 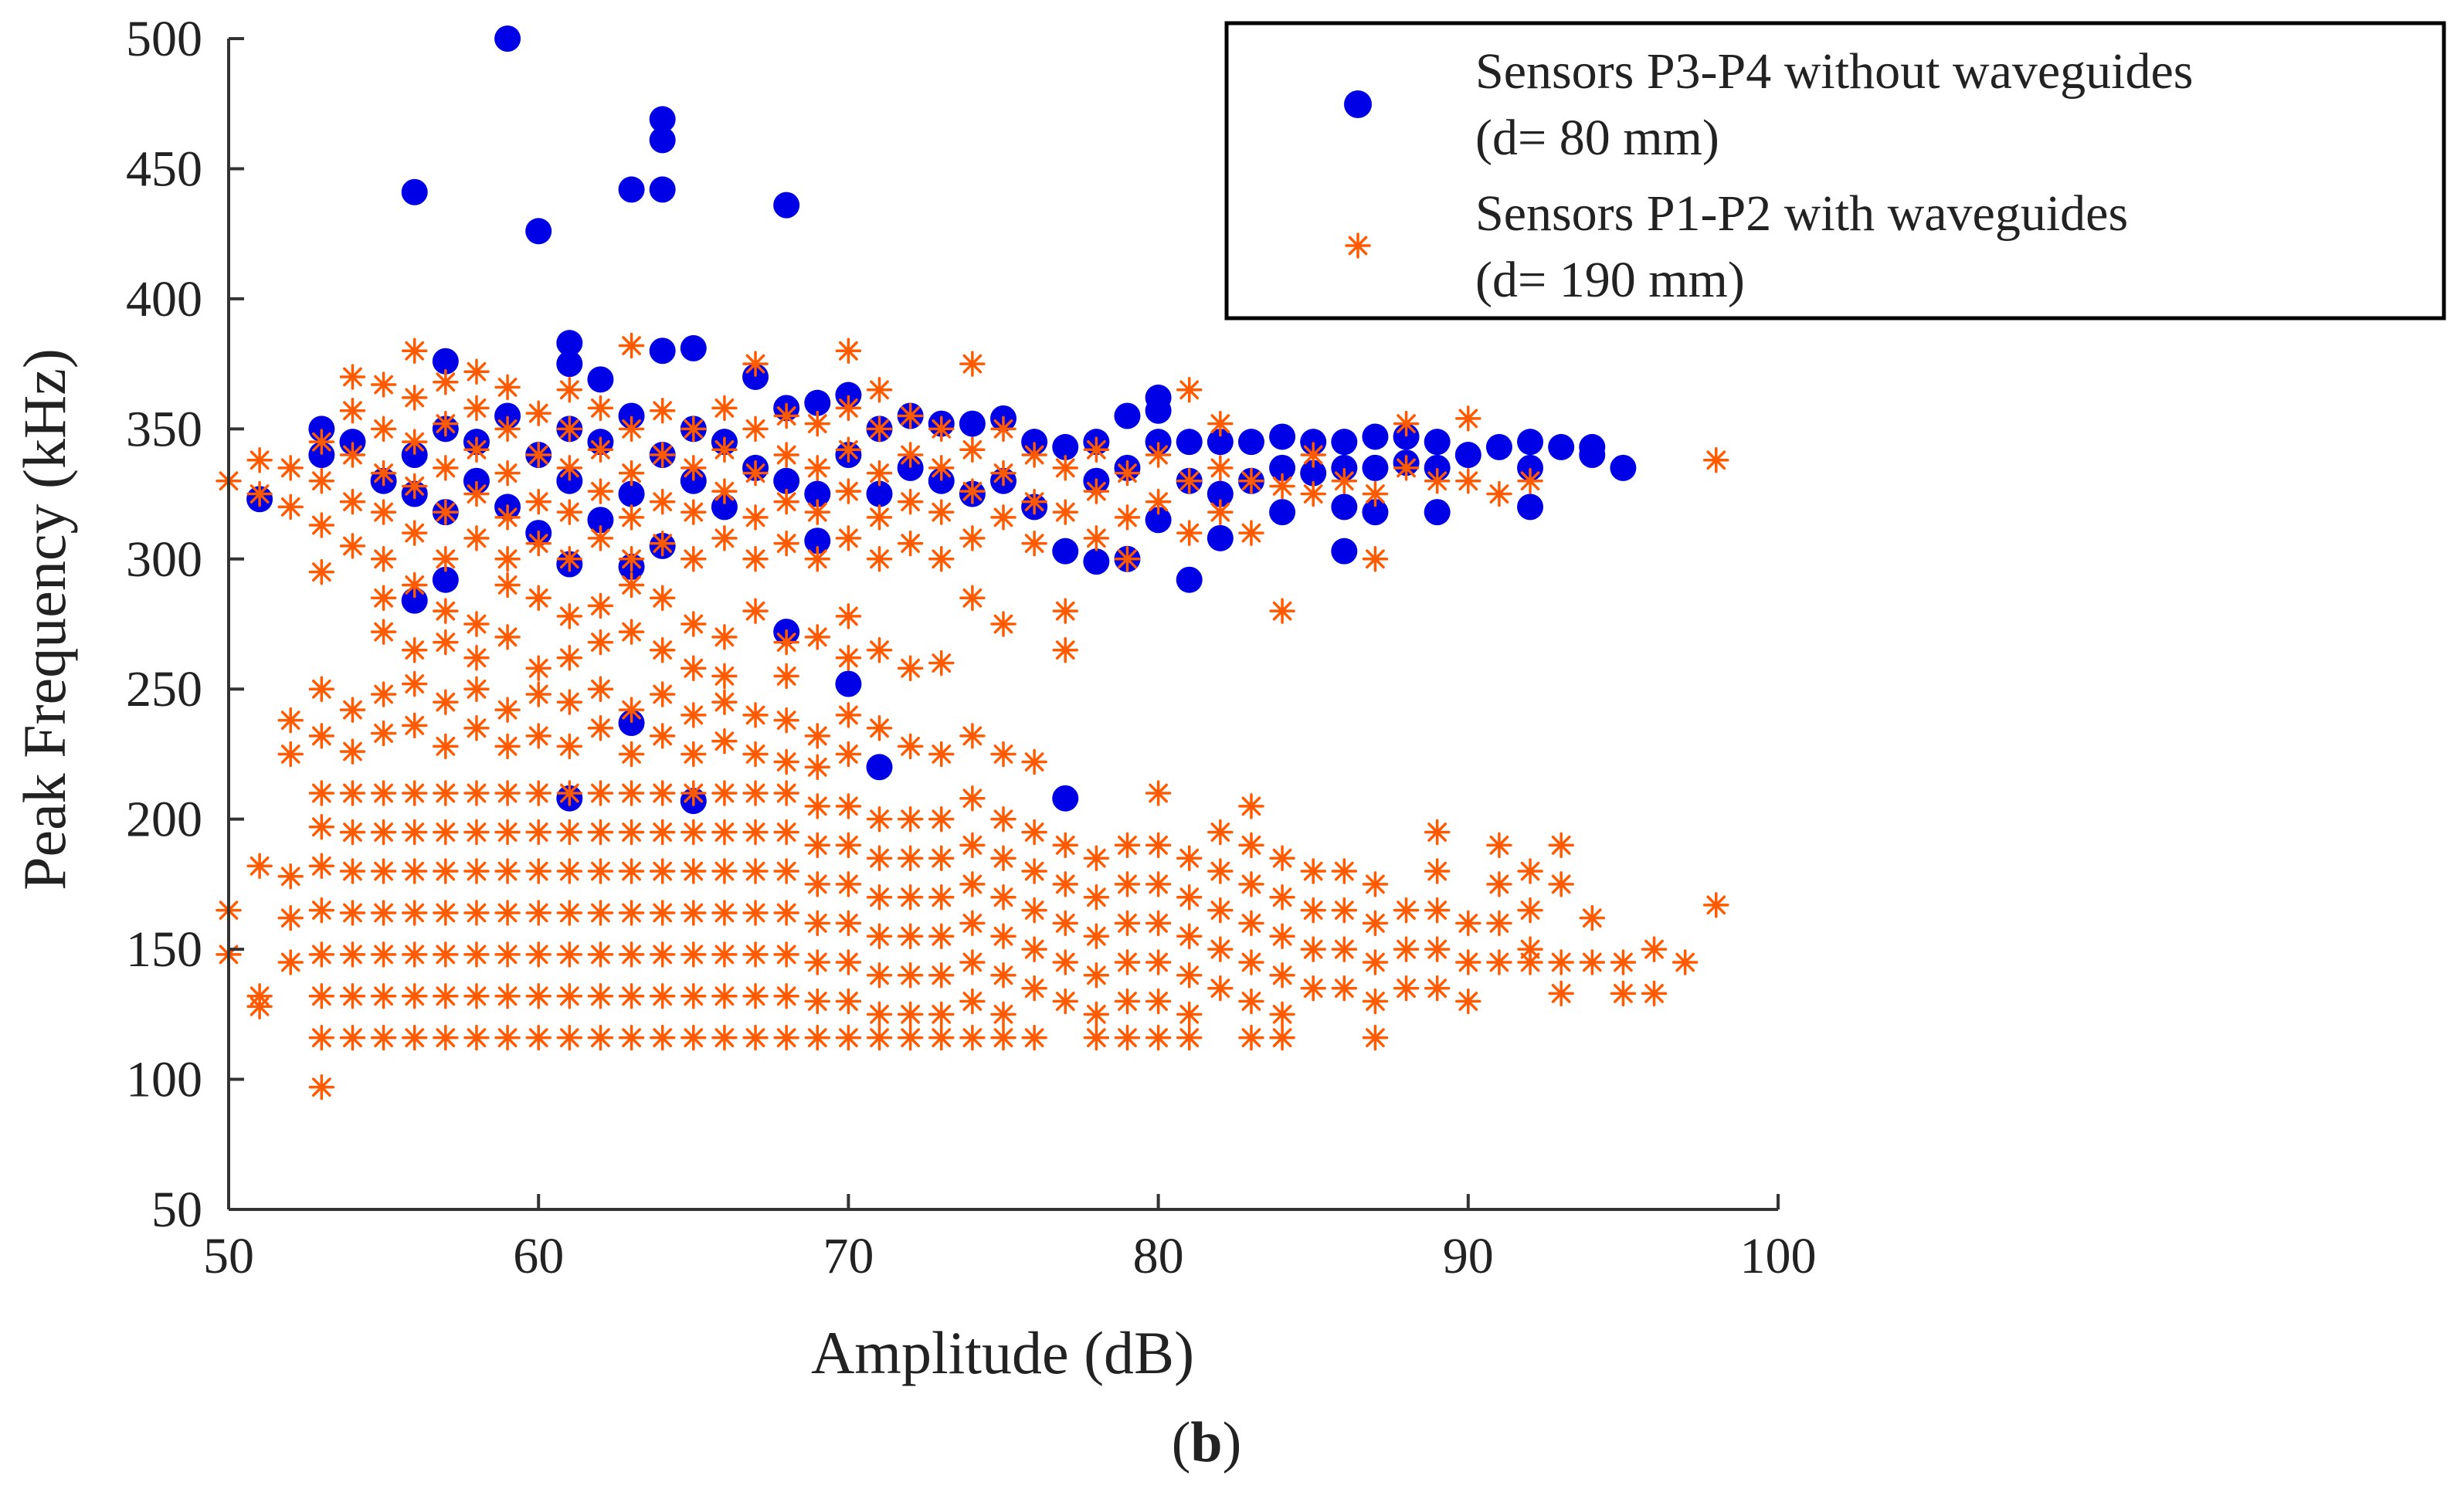 What do you see at coordinates (164, 689) in the screenshot?
I see `y-tick-label: 250` at bounding box center [164, 689].